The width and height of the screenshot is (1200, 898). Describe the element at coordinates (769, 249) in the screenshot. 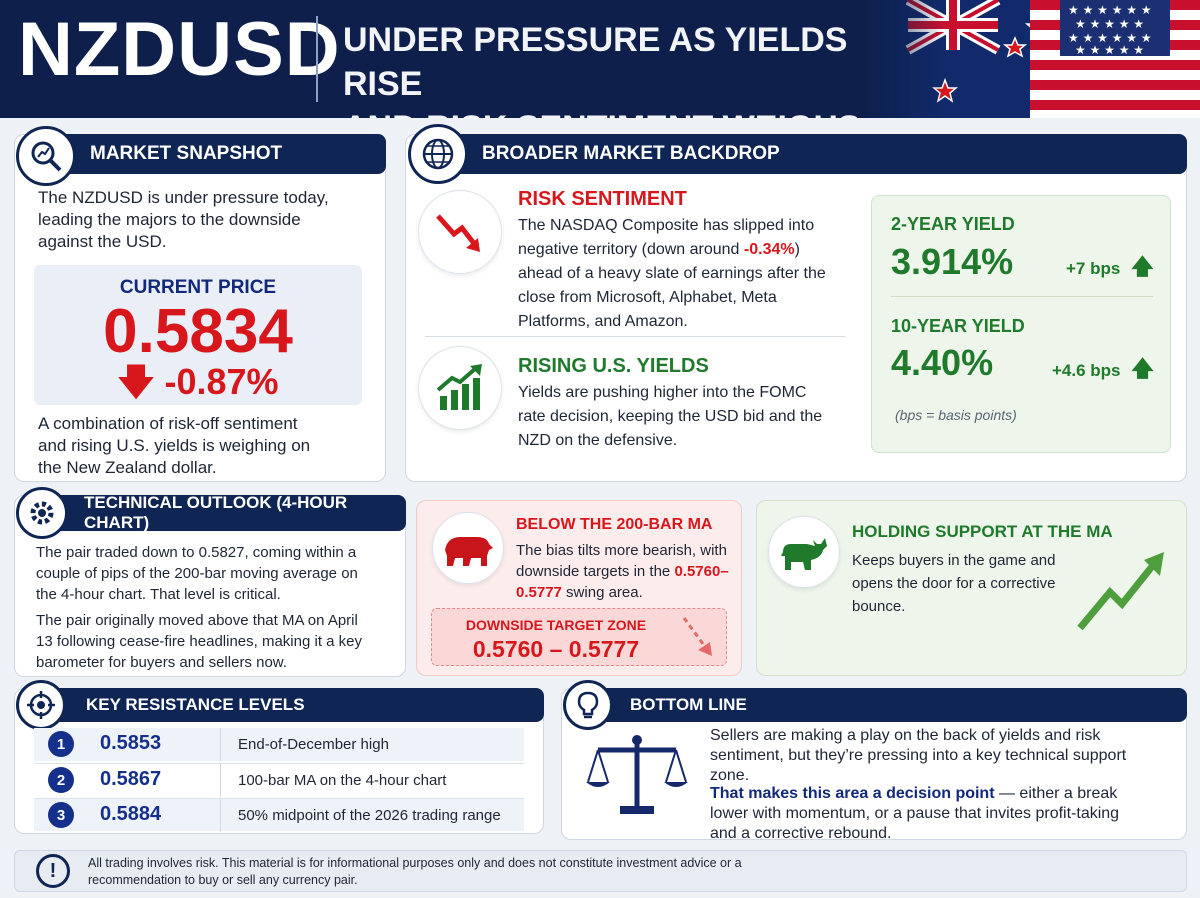

I see `risk-value: -0.34%` at that location.